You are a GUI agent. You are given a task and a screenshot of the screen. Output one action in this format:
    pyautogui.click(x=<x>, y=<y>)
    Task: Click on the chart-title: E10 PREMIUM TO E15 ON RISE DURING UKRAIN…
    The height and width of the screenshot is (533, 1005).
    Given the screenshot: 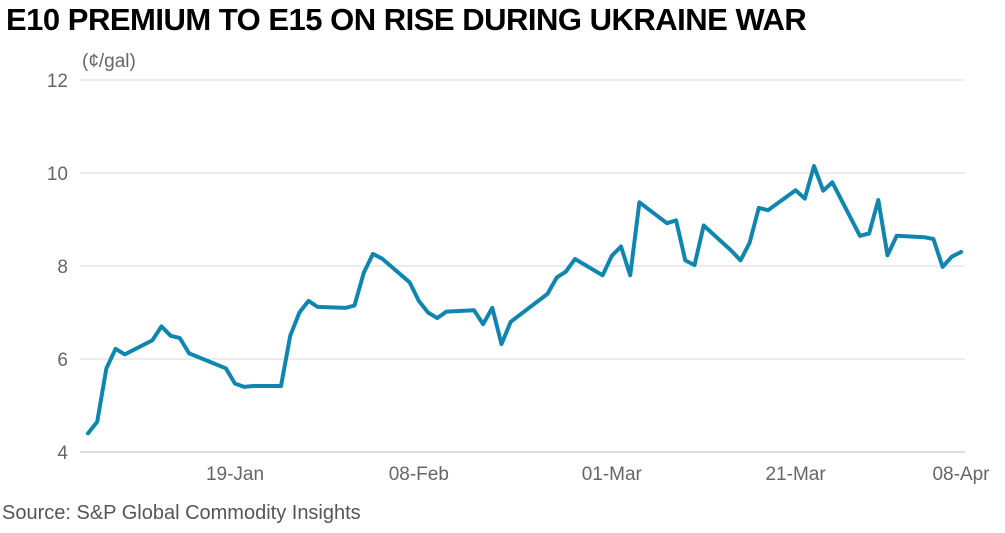 What is the action you would take?
    pyautogui.click(x=406, y=19)
    